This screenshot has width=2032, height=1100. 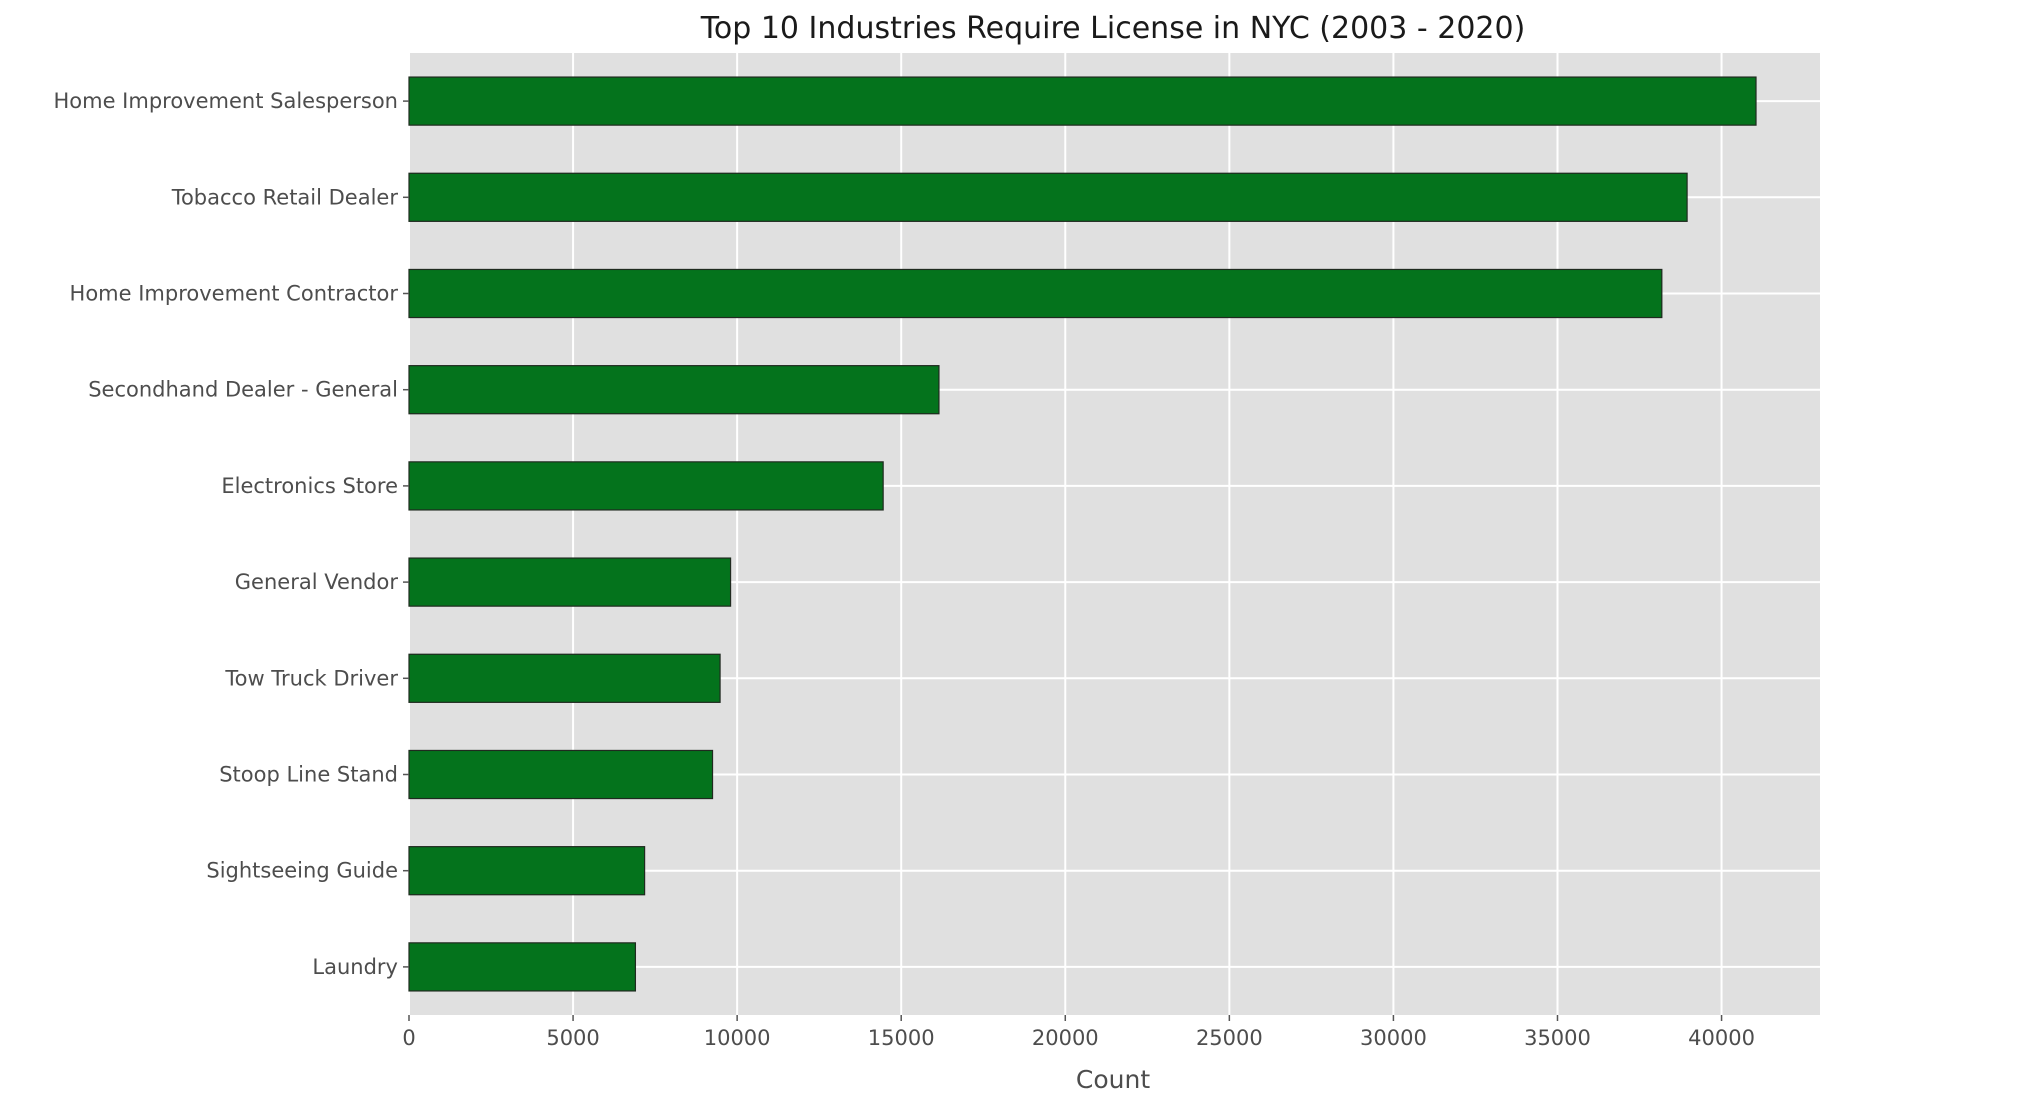 I want to click on bar-electronics-store, so click(x=646, y=486).